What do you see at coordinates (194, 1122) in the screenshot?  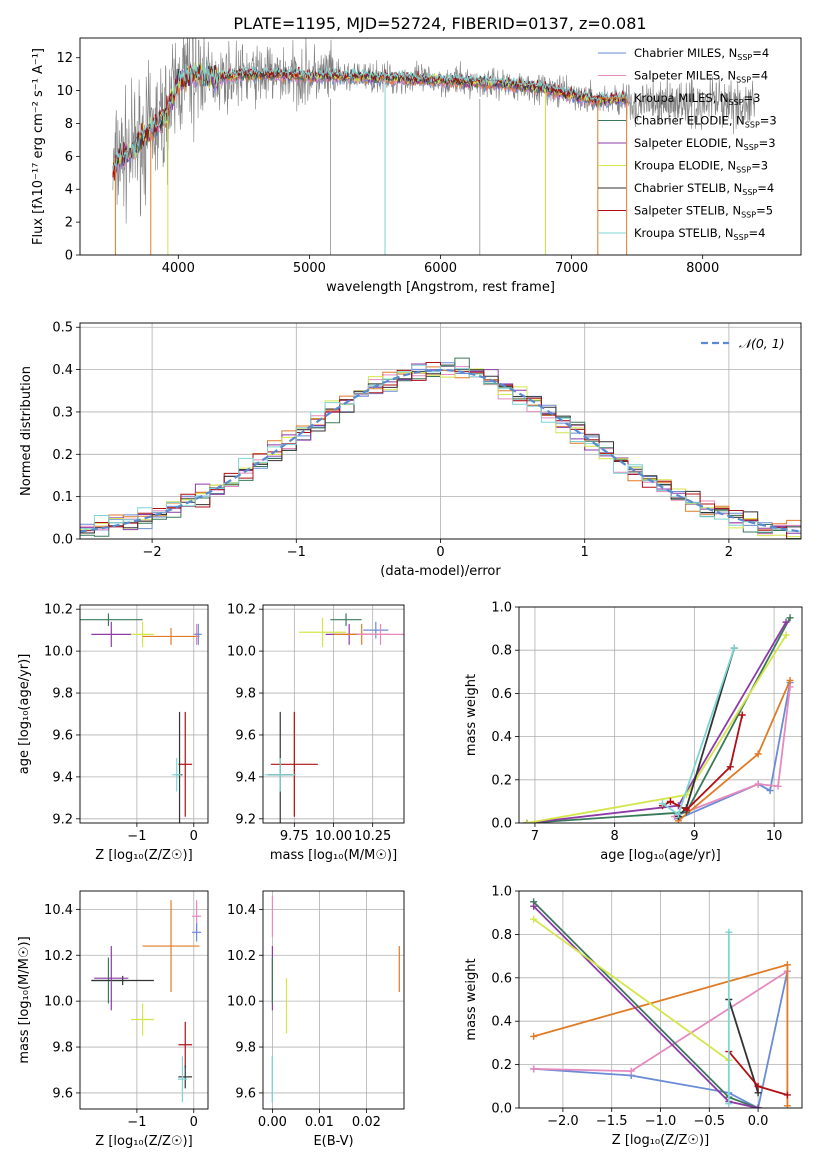 I see `x-tick-label: 0` at bounding box center [194, 1122].